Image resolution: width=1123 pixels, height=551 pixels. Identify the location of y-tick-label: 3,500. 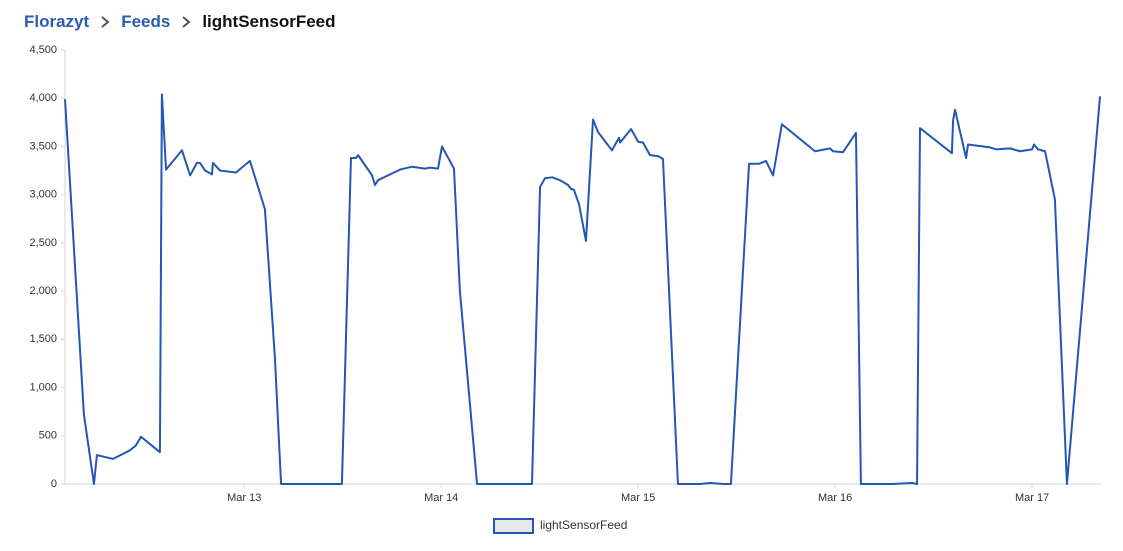
(43, 146).